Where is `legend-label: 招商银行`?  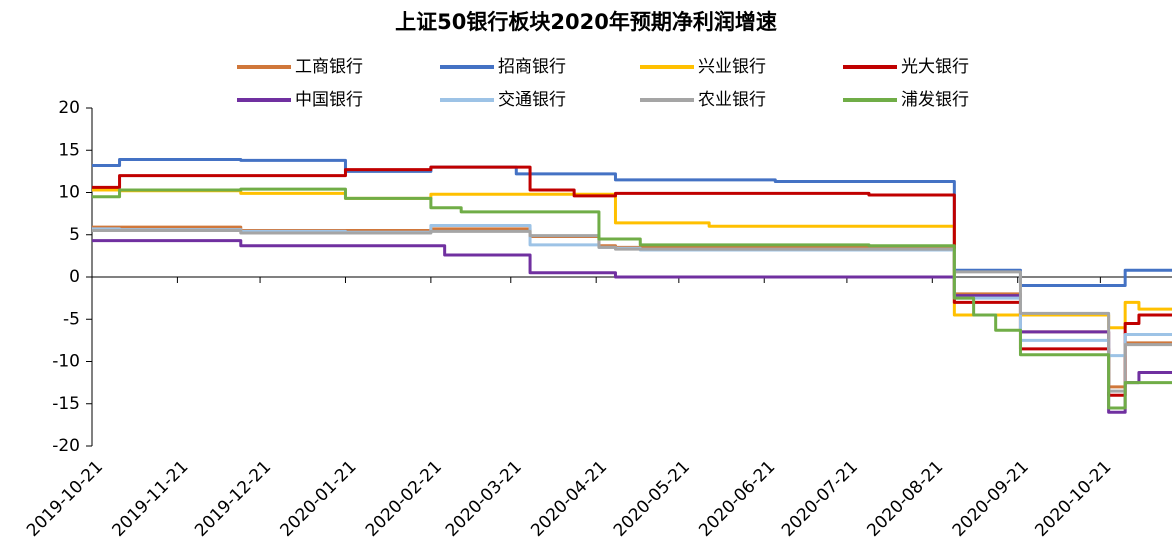 legend-label: 招商银行 is located at coordinates (532, 67).